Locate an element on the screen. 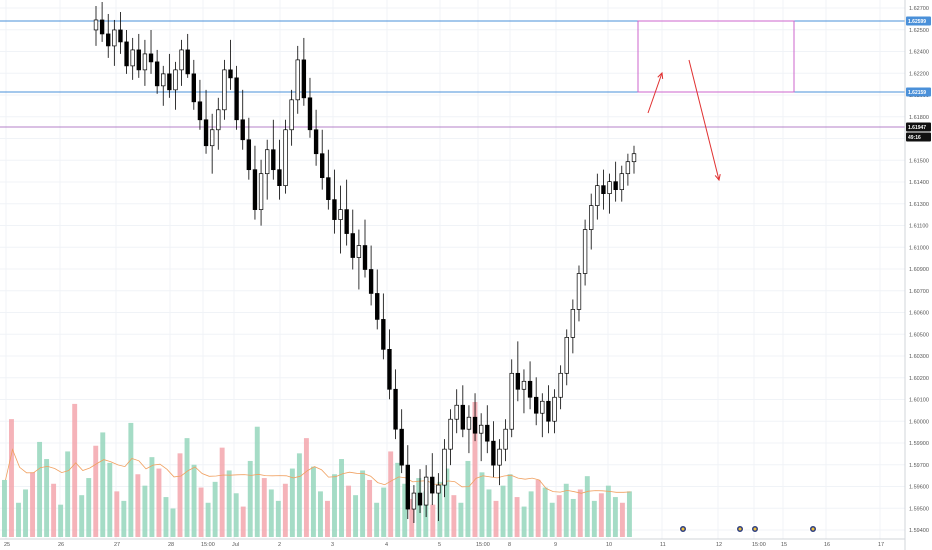 Image resolution: width=932 pixels, height=550 pixels. current-price-tag-bg is located at coordinates (918, 127).